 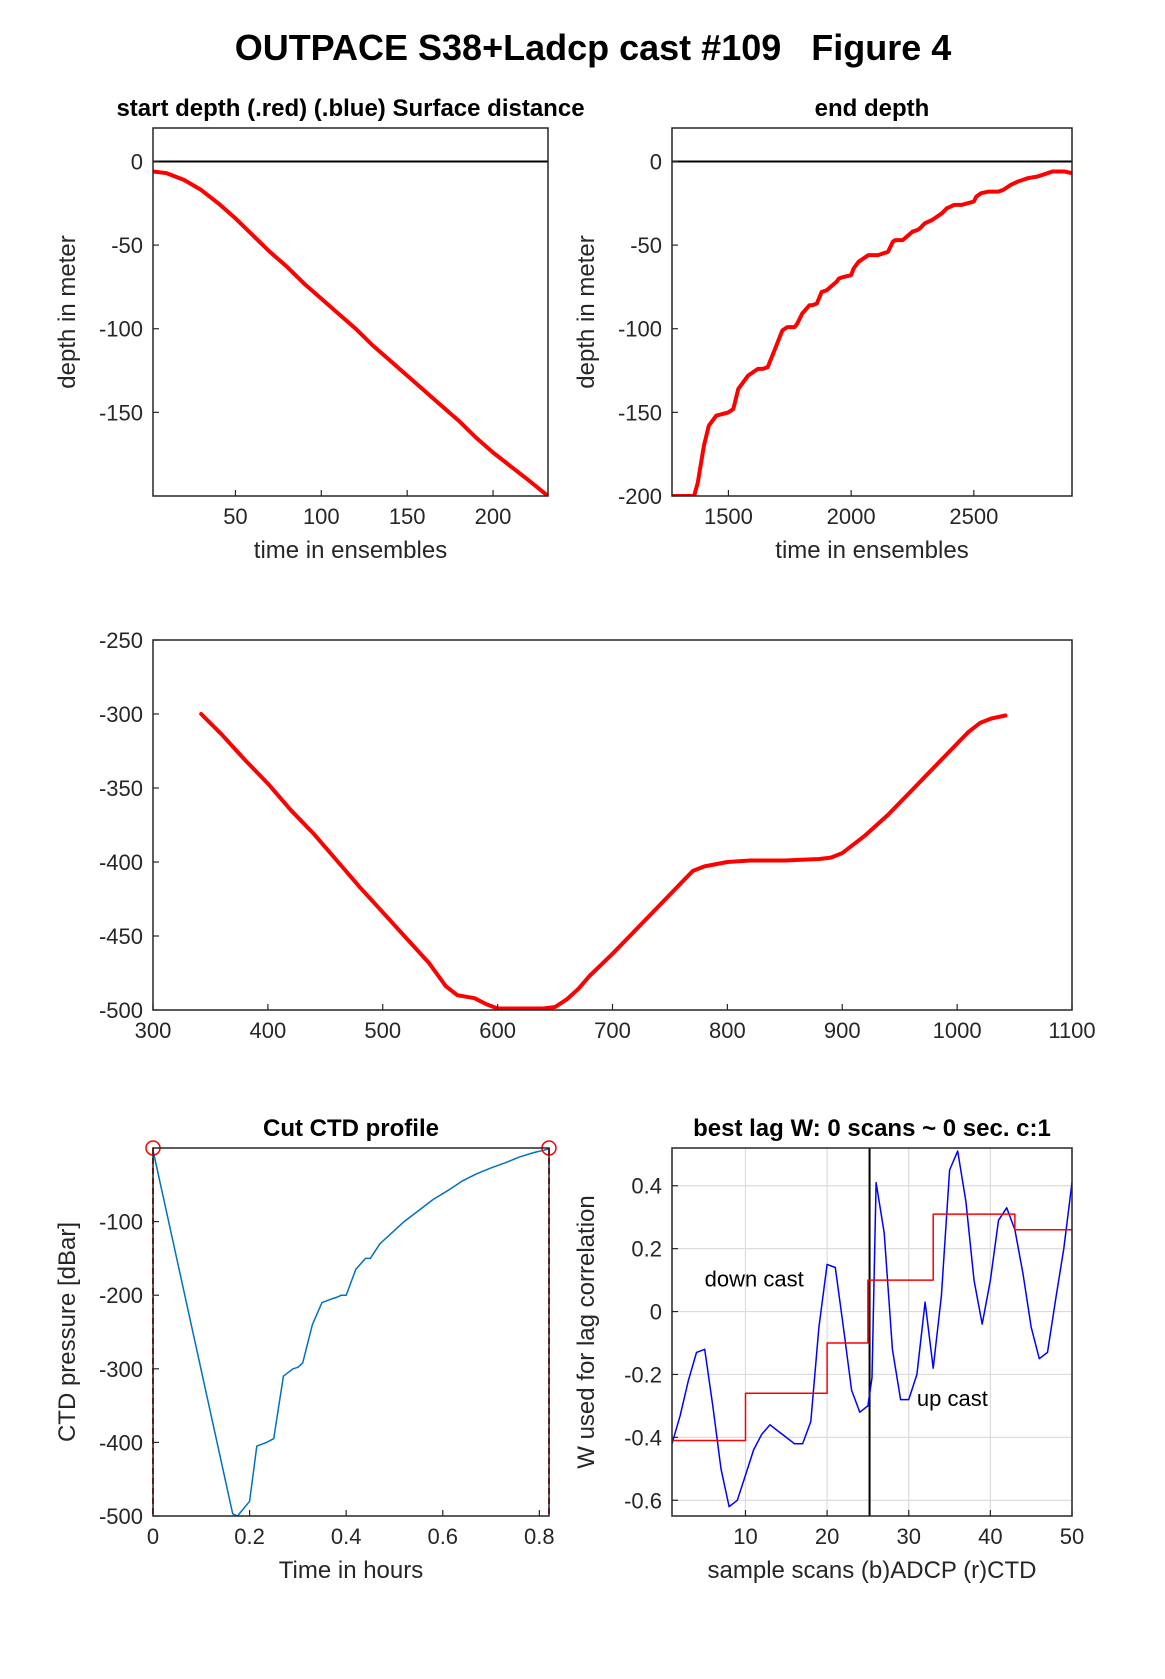 What do you see at coordinates (952, 1398) in the screenshot?
I see `annotation-text: up cast` at bounding box center [952, 1398].